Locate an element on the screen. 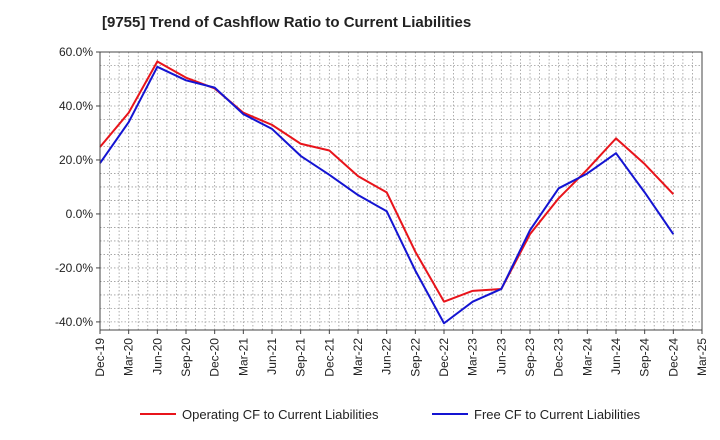 The image size is (720, 440). x-tick-label: Sep-24 is located at coordinates (645, 357).